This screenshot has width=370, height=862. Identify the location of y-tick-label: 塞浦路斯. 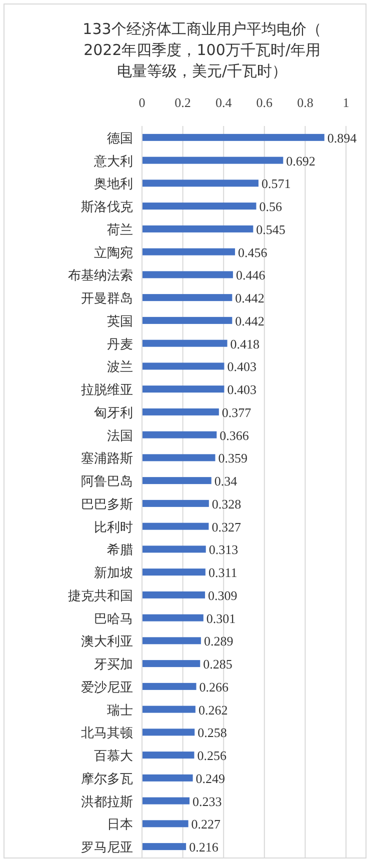
(107, 458).